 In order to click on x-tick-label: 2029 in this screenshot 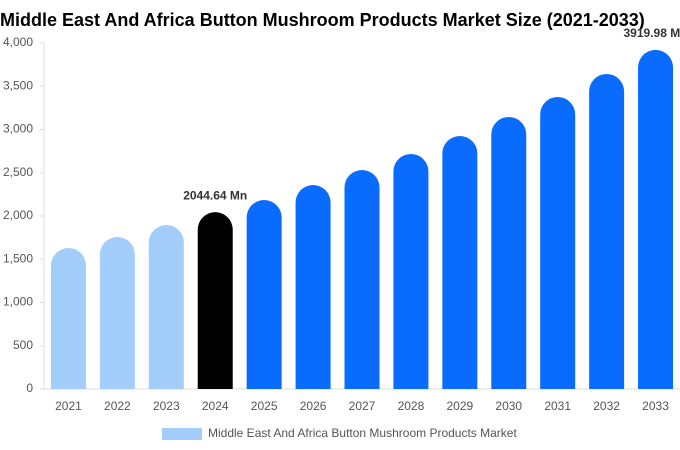, I will do `click(459, 406)`.